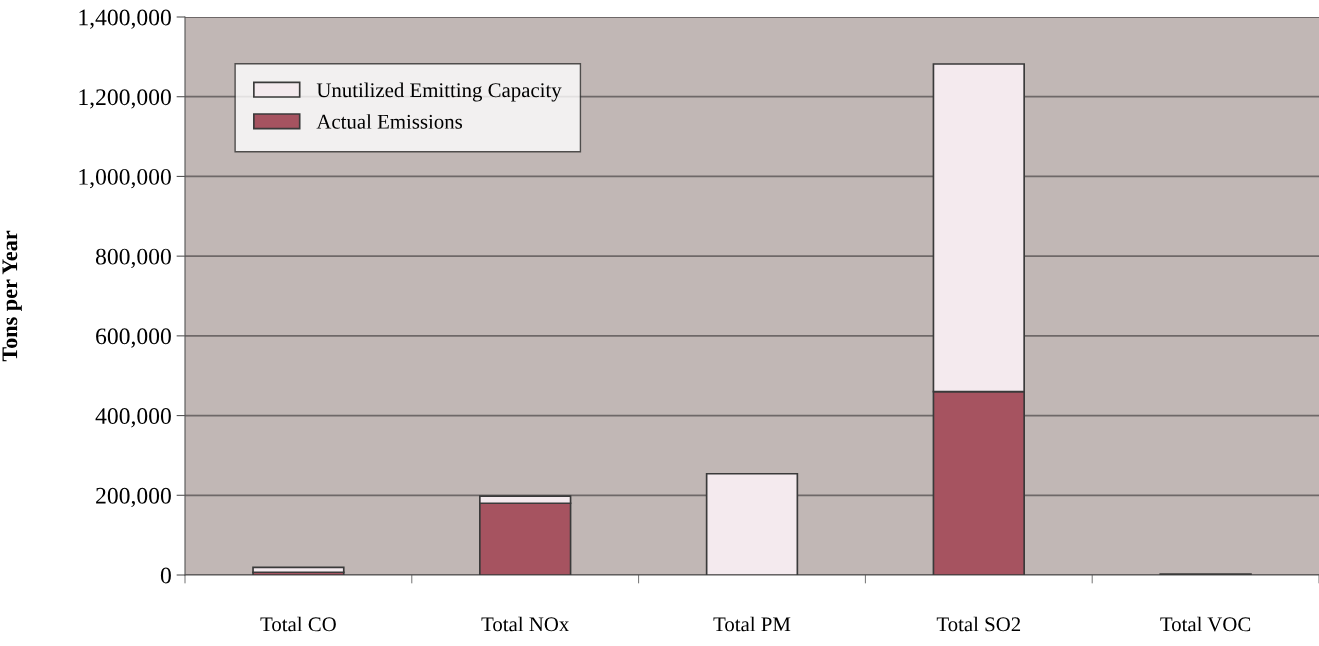 The height and width of the screenshot is (646, 1319). Describe the element at coordinates (133, 338) in the screenshot. I see `y-tick-label: 600,000` at that location.